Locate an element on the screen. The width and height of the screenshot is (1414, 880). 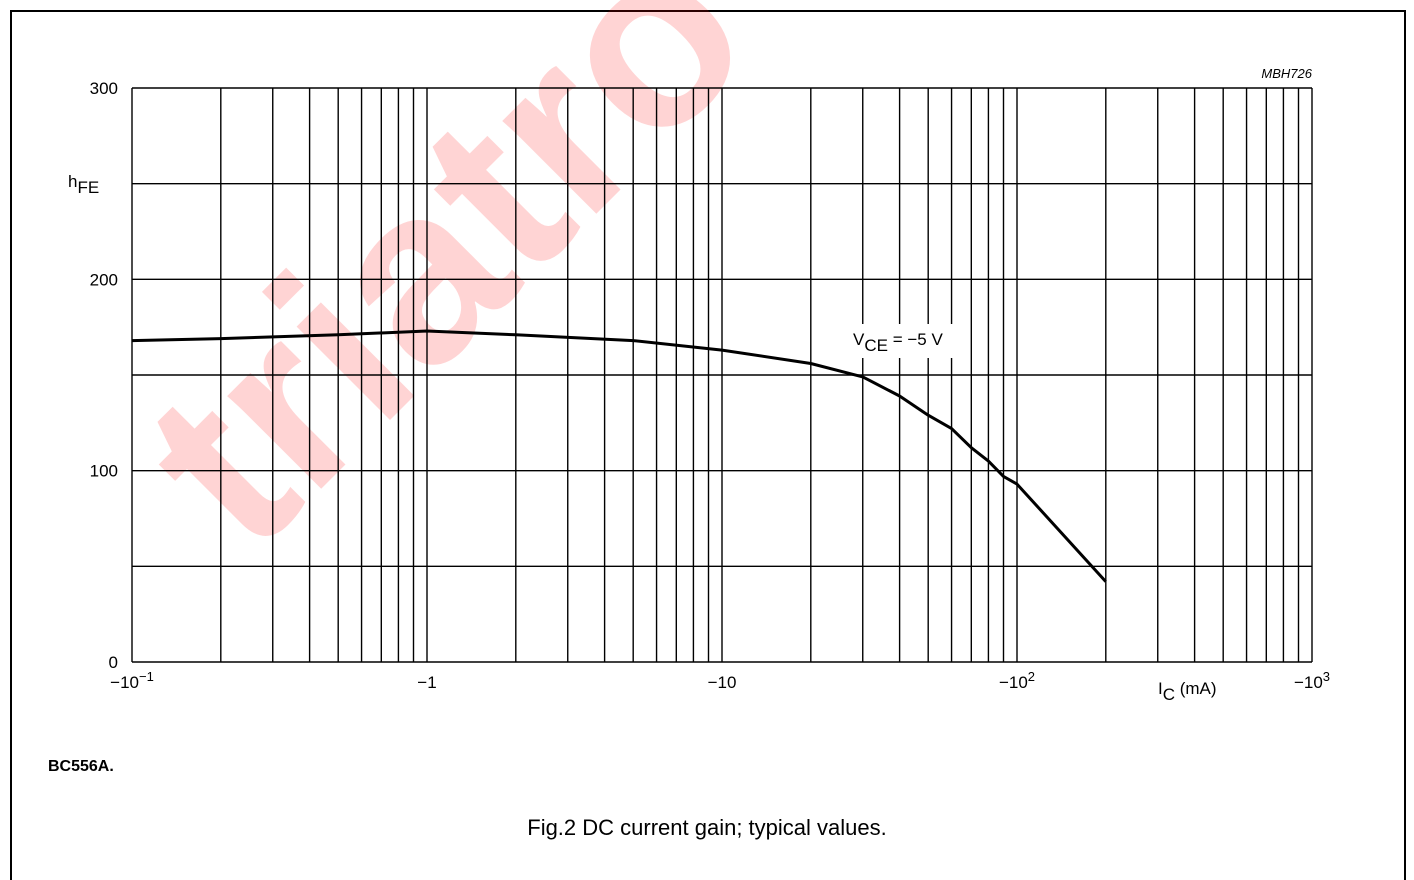
x-tick-label: −10 is located at coordinates (722, 682).